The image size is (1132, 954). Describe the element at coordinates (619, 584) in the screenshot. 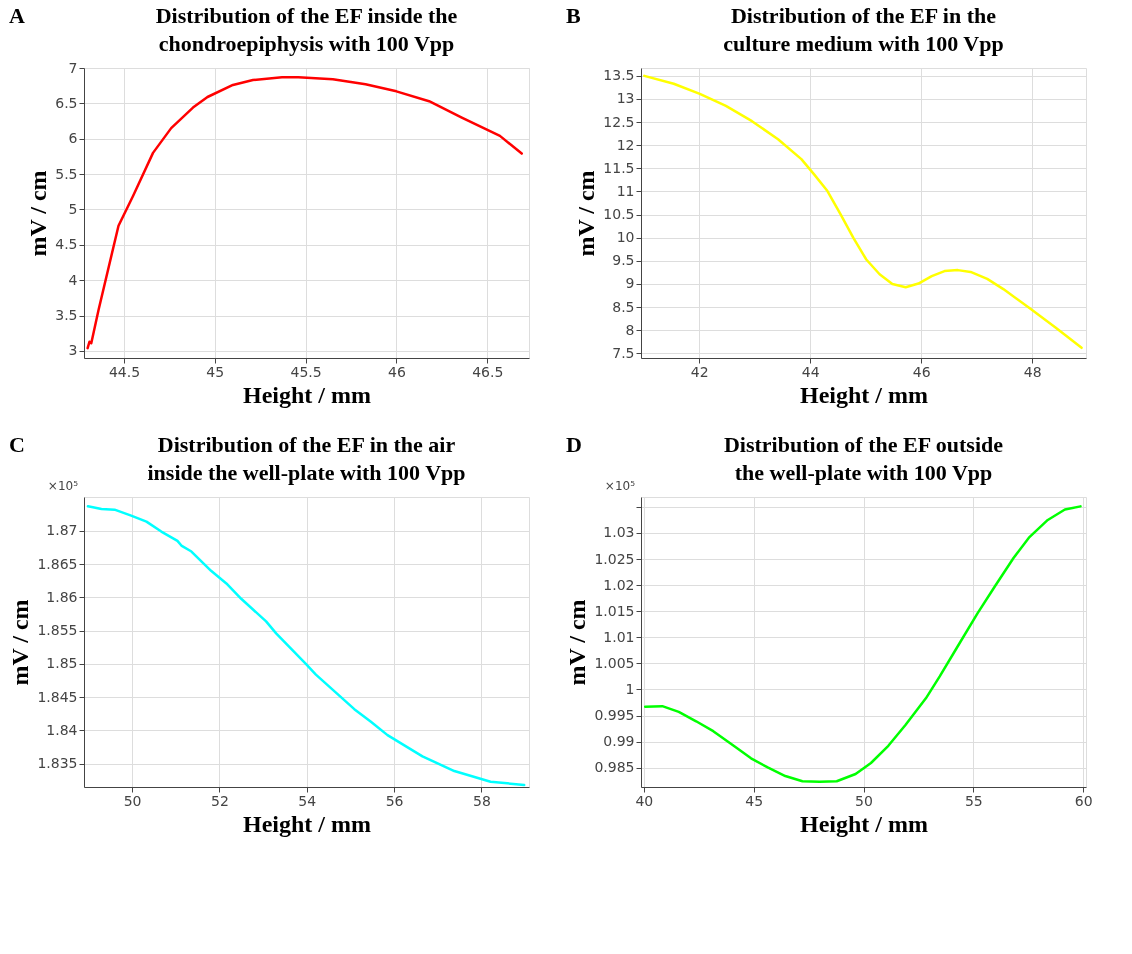

I see `y-tick-label: 1.02` at that location.